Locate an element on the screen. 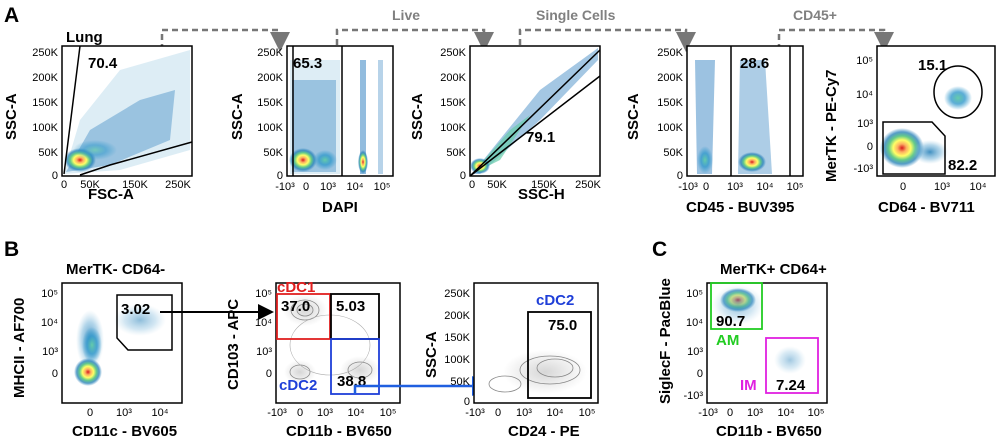  plot-b2-pct-cdc1: 37.0 is located at coordinates (295, 306).